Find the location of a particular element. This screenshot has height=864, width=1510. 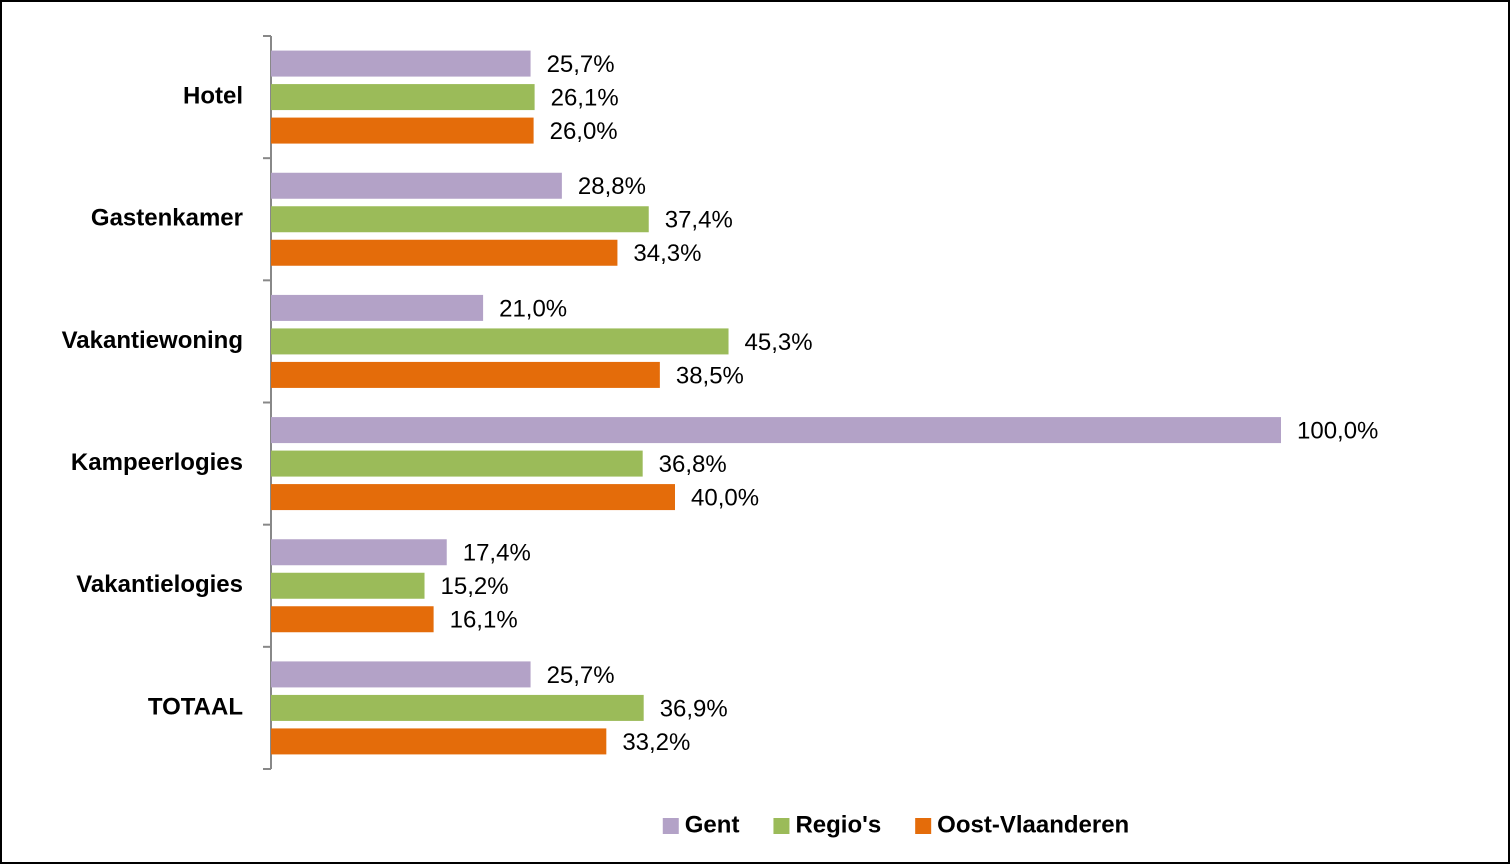

value-label: 40,0% is located at coordinates (725, 497).